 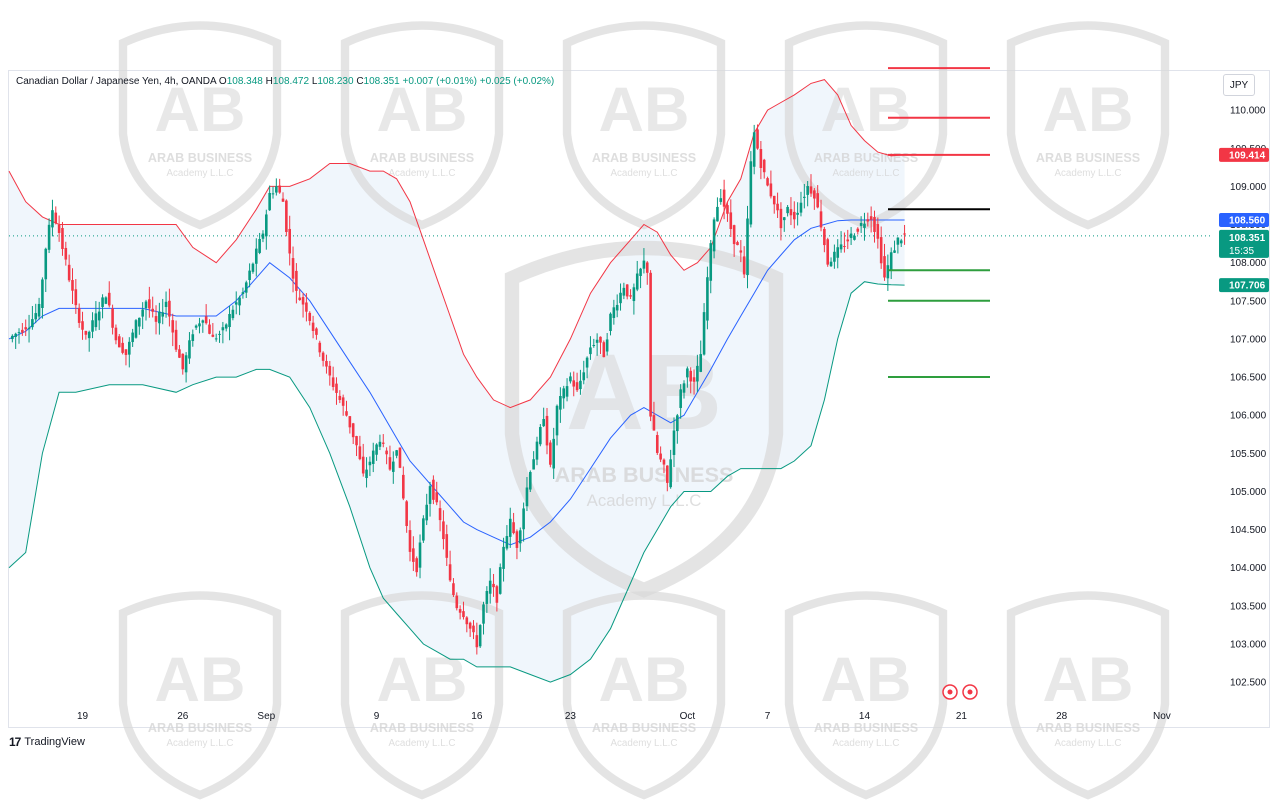 I want to click on tradingview-logo: 17 TradingView, so click(x=47, y=742).